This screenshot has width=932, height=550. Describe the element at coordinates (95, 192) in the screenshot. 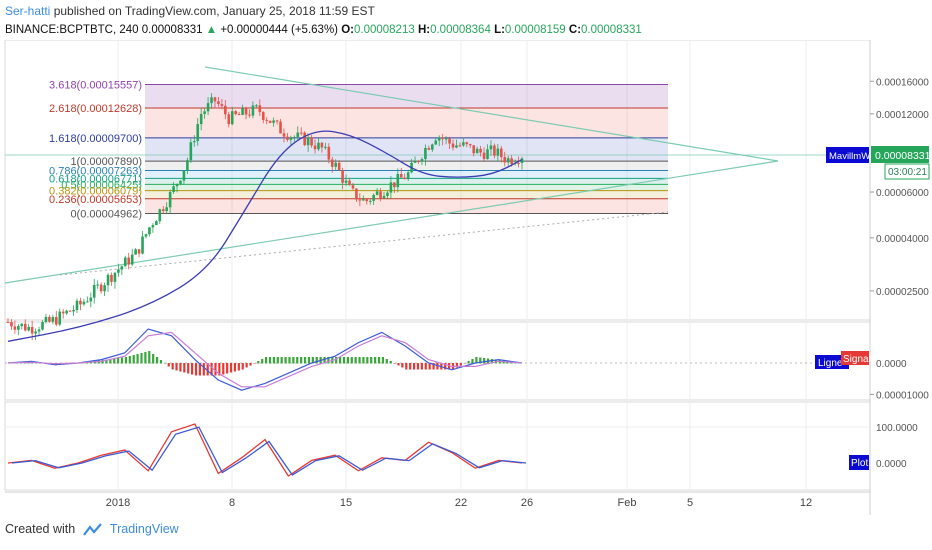

I see `fib-label-7: 0.382(0.00006079)` at that location.